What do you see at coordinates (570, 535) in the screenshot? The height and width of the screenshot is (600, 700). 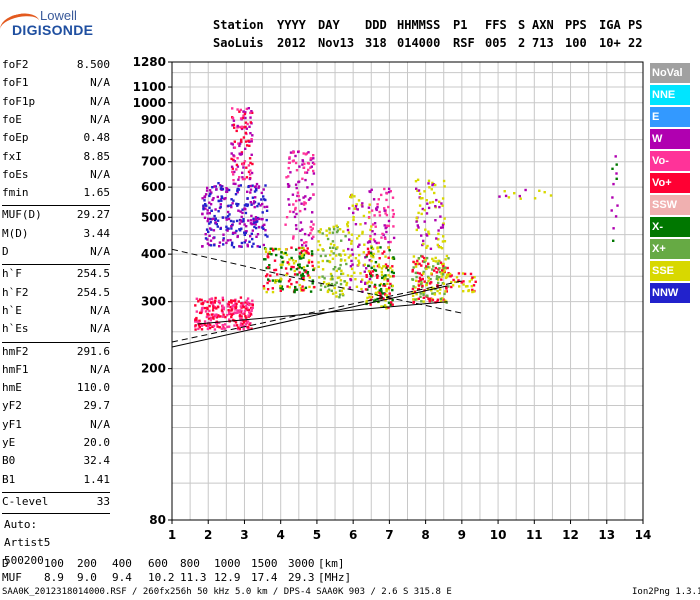 I see `x-tick-label: 12` at bounding box center [570, 535].